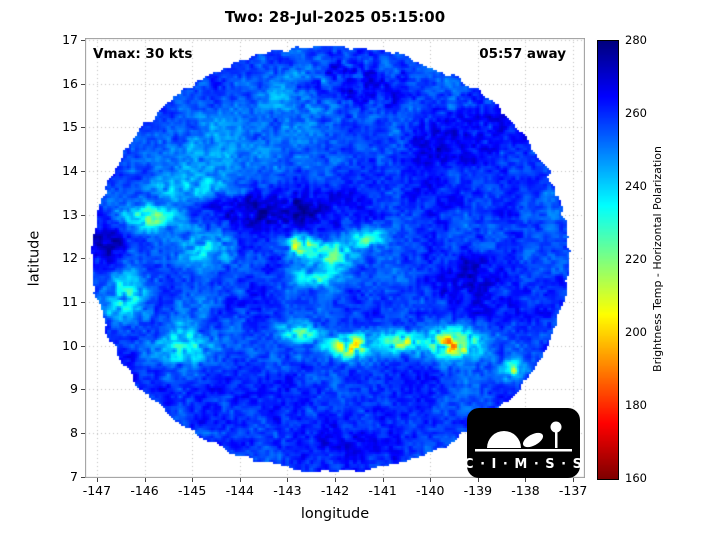 The height and width of the screenshot is (540, 720). Describe the element at coordinates (573, 490) in the screenshot. I see `x-tick-label: -137` at that location.